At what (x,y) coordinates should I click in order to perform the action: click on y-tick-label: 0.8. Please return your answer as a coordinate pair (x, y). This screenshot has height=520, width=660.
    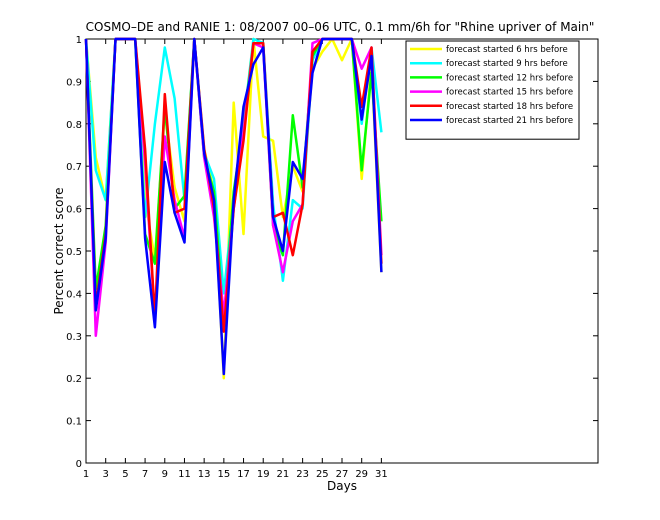
    Looking at the image, I should click on (74, 125).